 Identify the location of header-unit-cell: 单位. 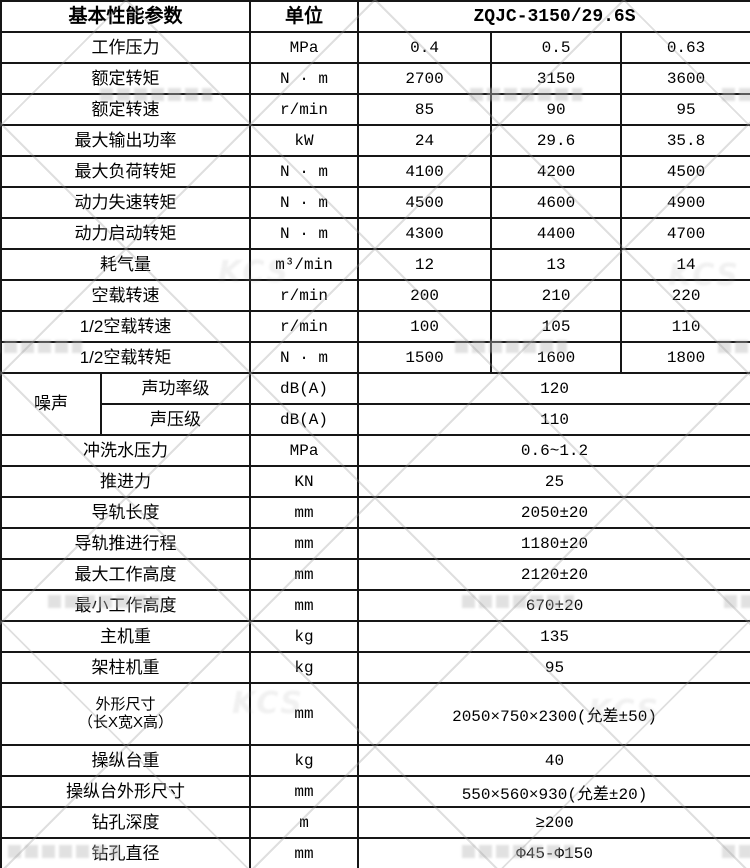
(304, 16).